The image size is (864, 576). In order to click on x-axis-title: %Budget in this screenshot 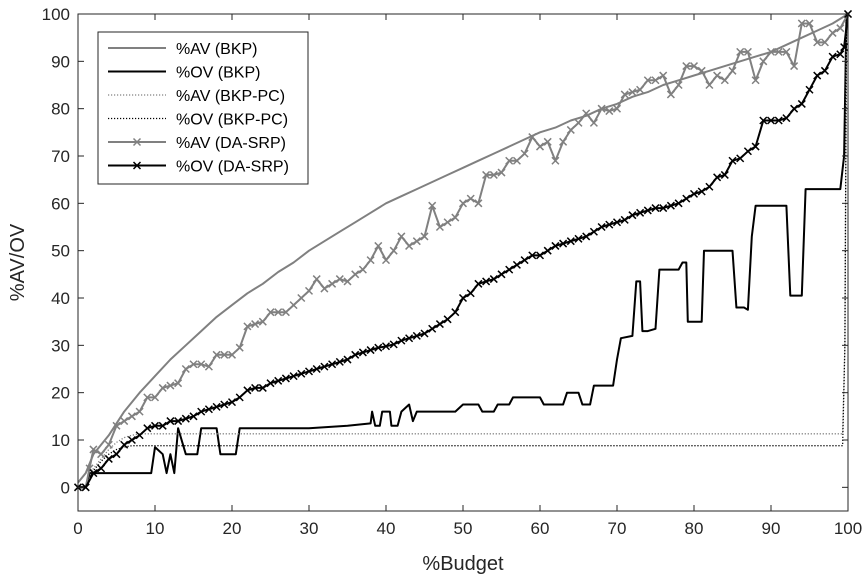, I will do `click(463, 564)`.